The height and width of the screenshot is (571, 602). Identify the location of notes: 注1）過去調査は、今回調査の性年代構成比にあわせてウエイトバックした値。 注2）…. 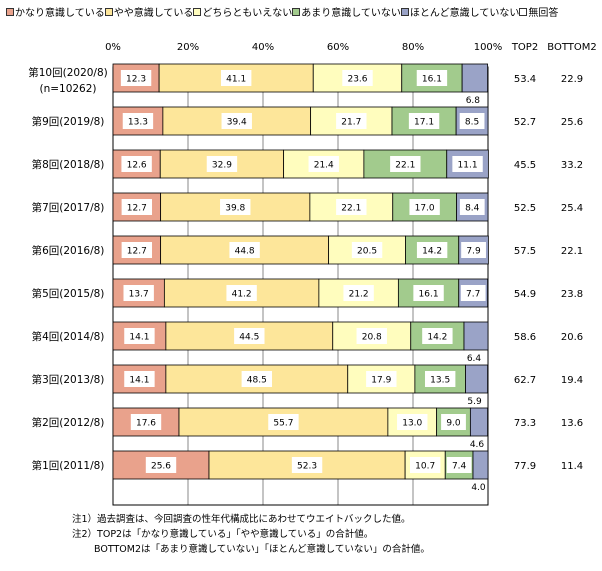
(251, 534).